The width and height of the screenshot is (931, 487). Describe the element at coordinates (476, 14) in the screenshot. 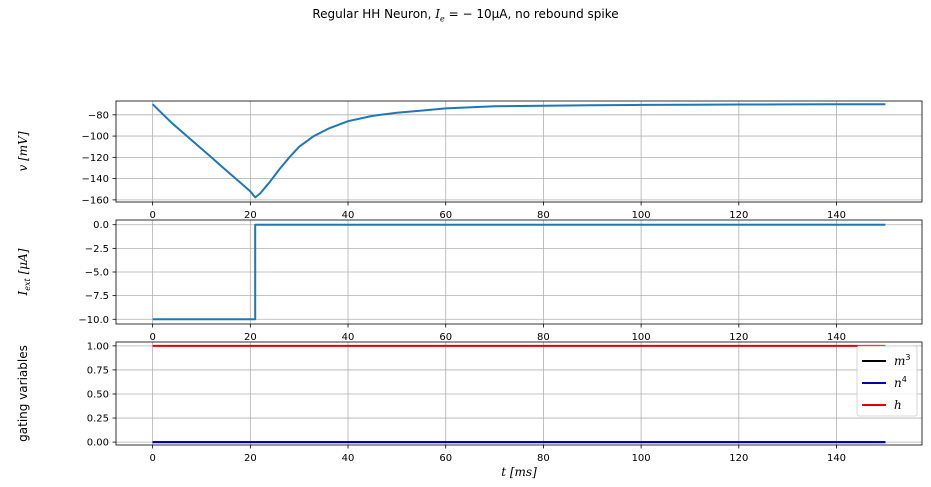

I see `figure-title-math-rest: = − 10μA` at that location.